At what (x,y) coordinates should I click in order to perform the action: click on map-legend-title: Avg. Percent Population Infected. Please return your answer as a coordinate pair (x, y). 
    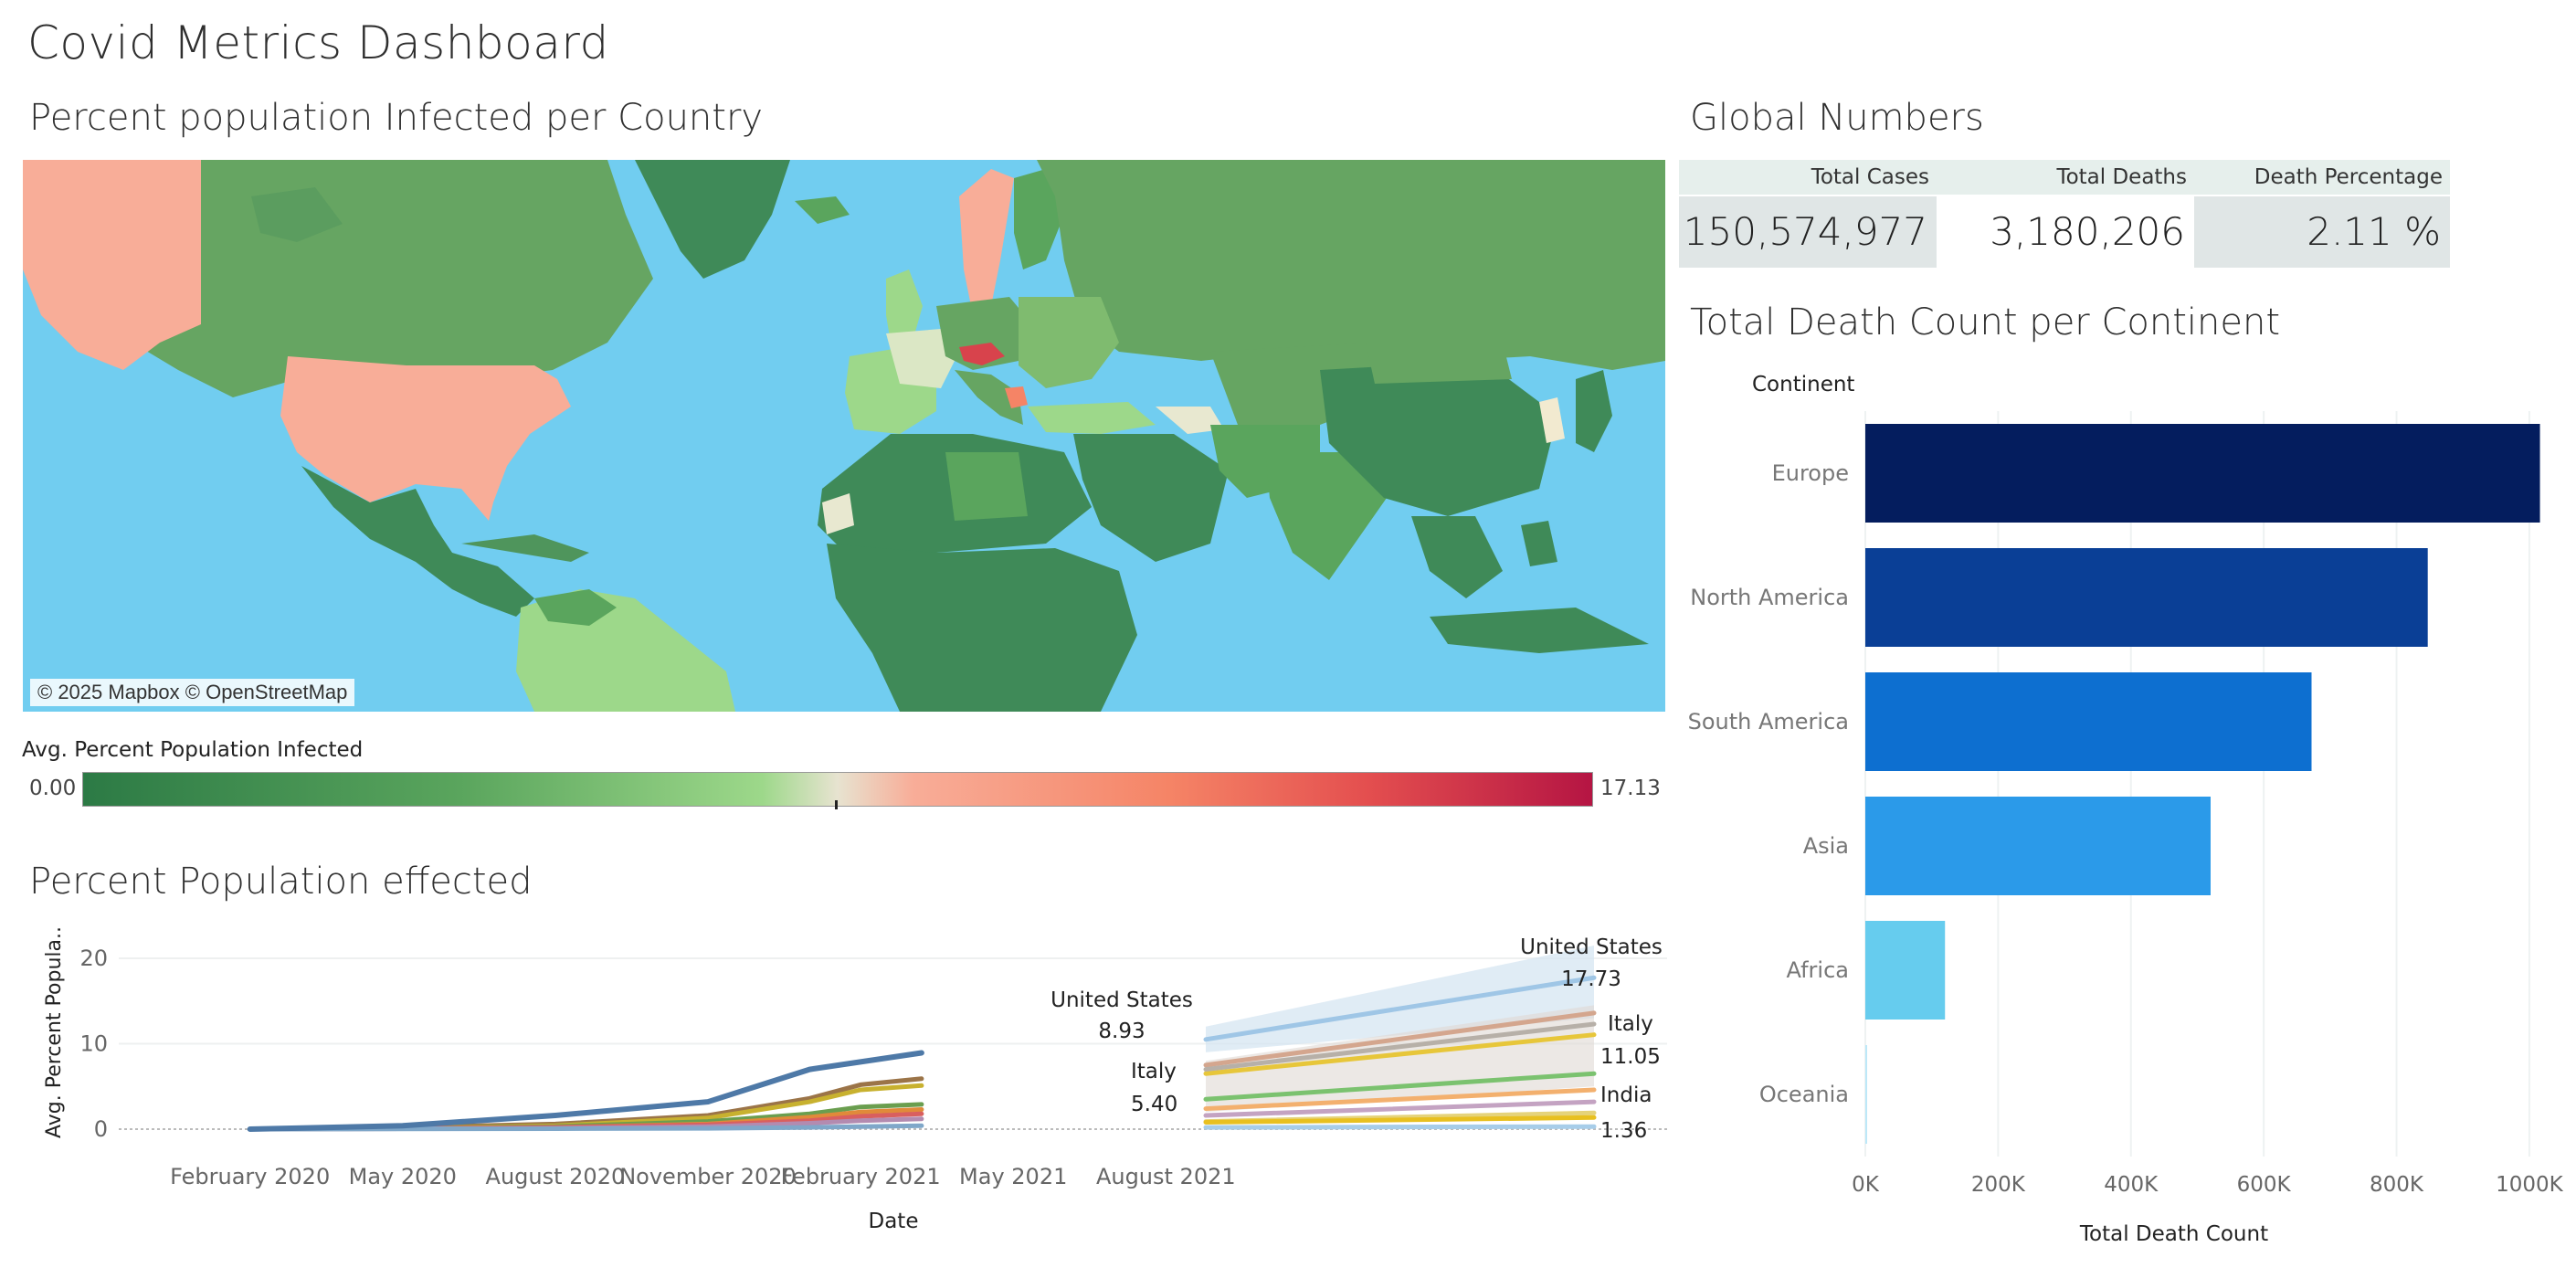
    Looking at the image, I should click on (193, 750).